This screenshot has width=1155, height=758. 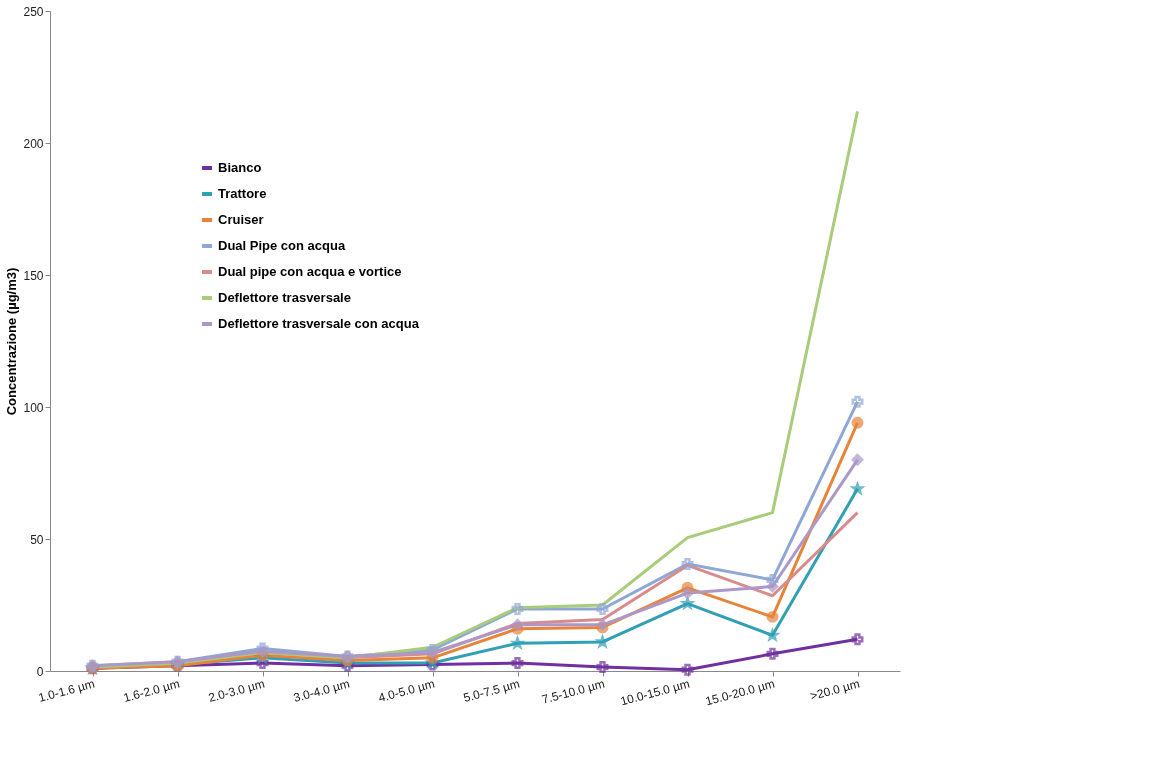 What do you see at coordinates (406, 690) in the screenshot?
I see `x-tick-label: 4.0-5.0 µm` at bounding box center [406, 690].